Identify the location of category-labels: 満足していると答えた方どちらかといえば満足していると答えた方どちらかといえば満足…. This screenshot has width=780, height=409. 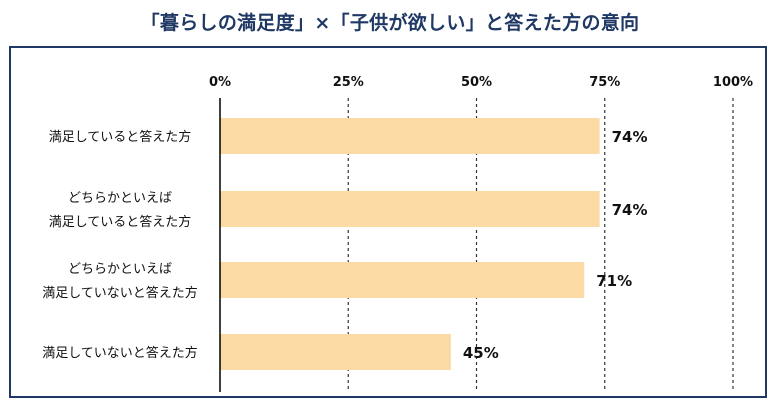
(120, 245).